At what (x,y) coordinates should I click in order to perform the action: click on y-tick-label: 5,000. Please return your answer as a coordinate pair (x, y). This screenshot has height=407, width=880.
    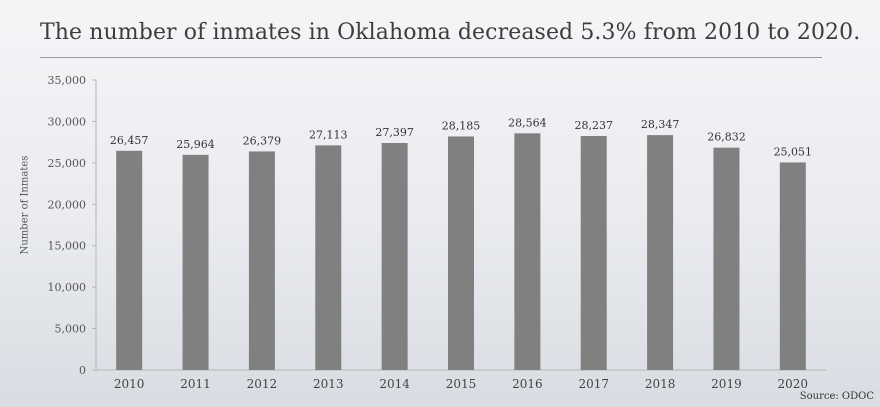
    Looking at the image, I should click on (71, 329).